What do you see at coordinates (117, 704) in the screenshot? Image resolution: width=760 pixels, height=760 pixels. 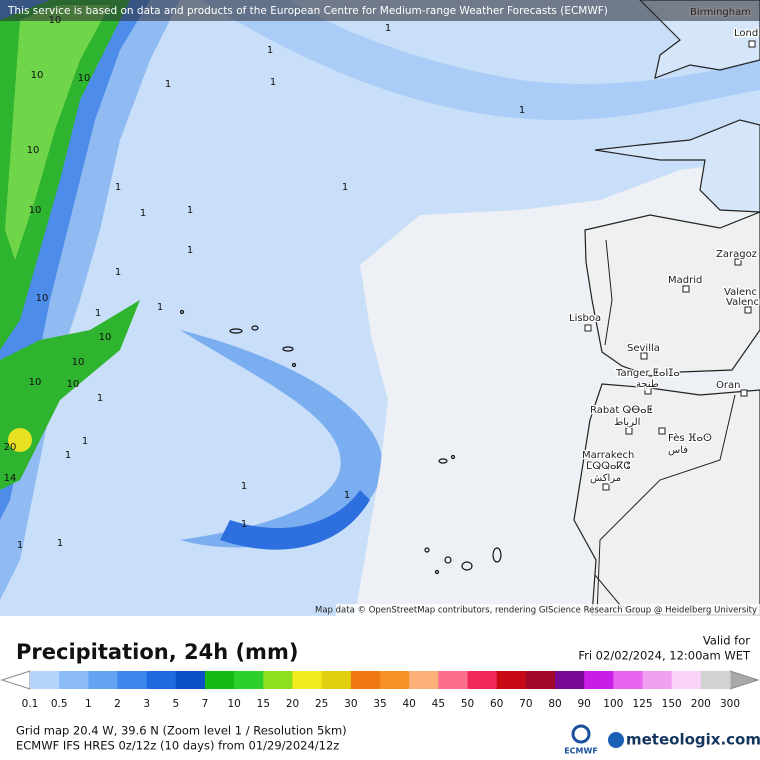 I see `scale-label: 2` at bounding box center [117, 704].